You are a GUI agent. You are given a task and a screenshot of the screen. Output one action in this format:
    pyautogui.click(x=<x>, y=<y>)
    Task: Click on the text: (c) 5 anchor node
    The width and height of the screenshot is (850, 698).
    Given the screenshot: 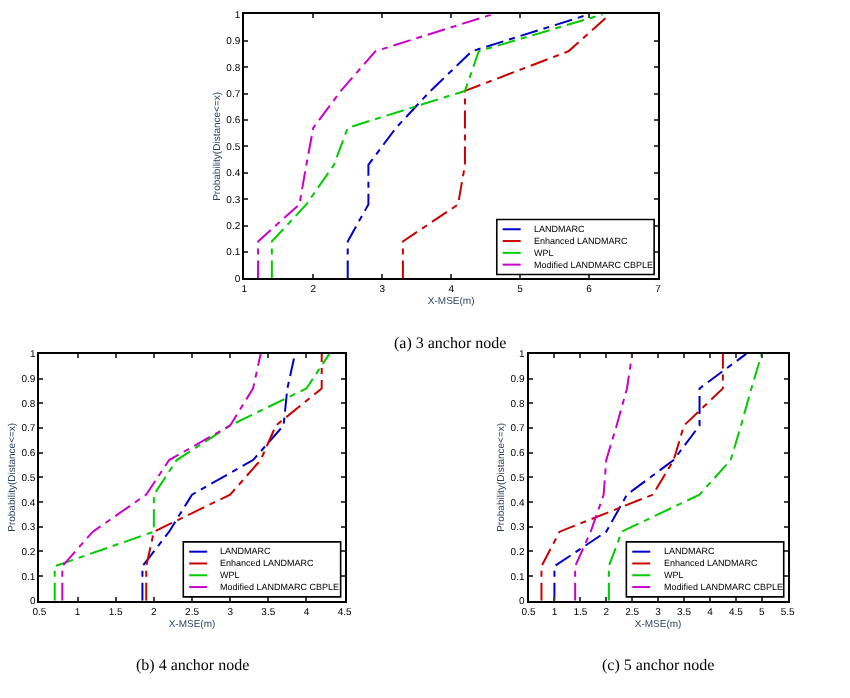 What is the action you would take?
    pyautogui.click(x=659, y=665)
    